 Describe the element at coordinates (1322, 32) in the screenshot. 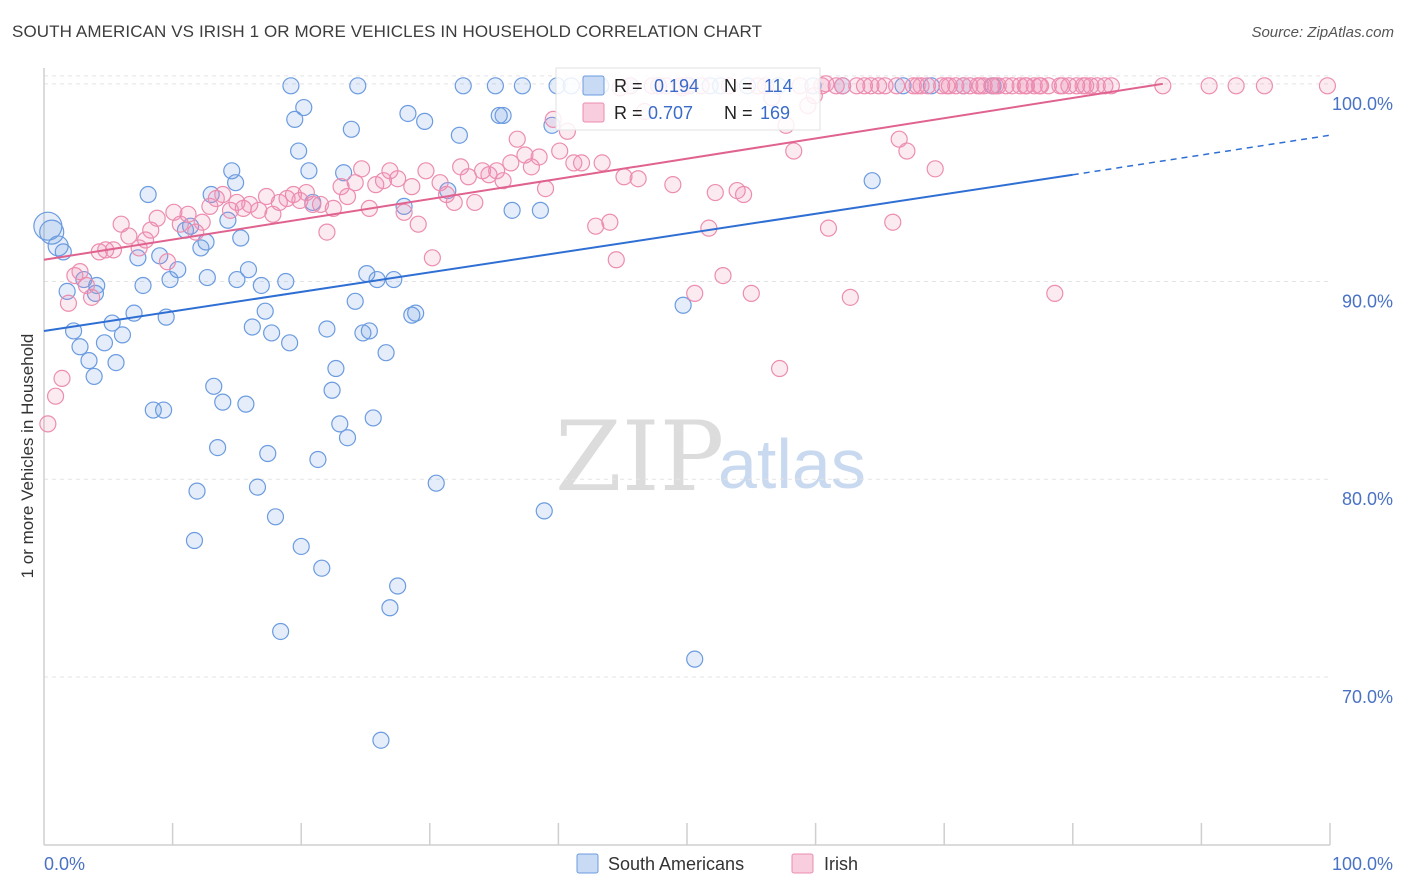

I see `source-credit: Source: ZipAtlas.com` at that location.